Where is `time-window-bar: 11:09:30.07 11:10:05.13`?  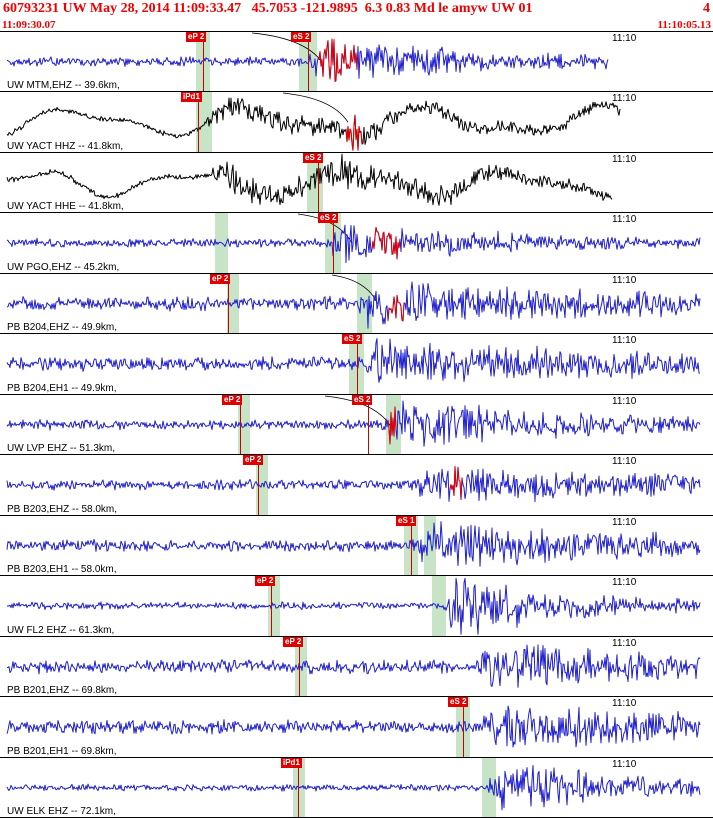
time-window-bar: 11:09:30.07 11:10:05.13 is located at coordinates (356, 24).